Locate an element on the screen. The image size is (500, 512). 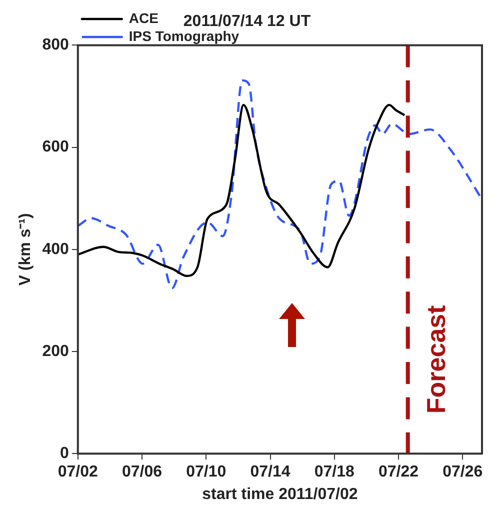
chart-title: 2011/07/14 12 UT is located at coordinates (247, 21).